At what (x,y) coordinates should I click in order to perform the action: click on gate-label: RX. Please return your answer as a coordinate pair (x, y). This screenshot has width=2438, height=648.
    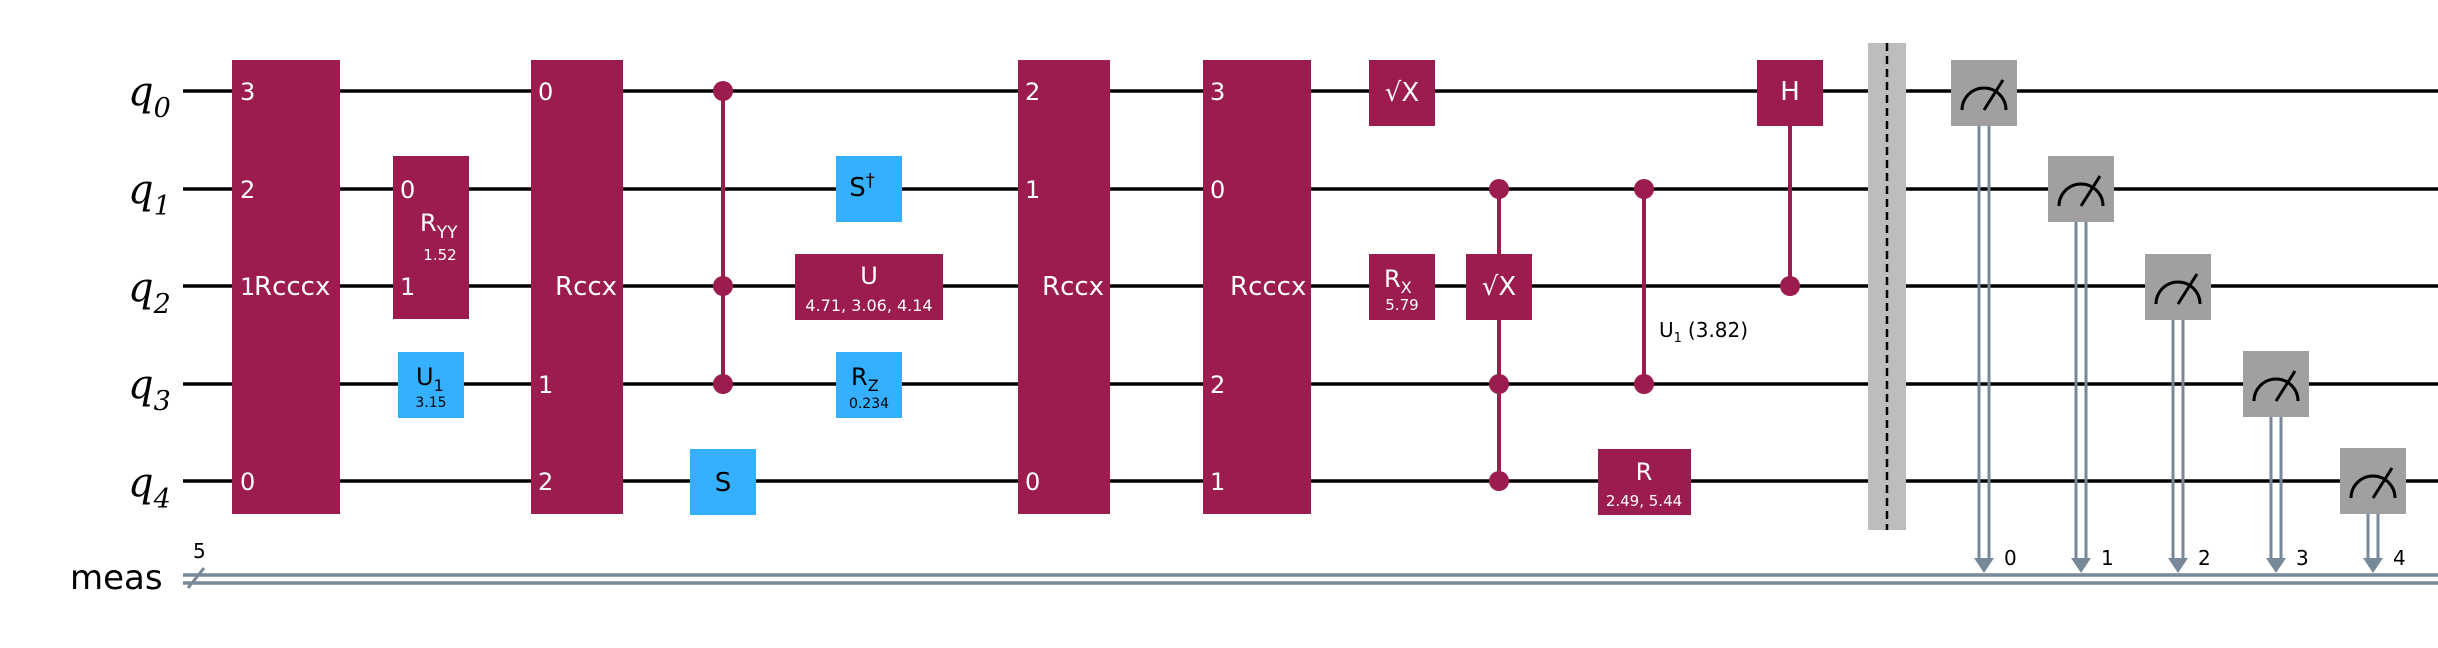
    Looking at the image, I should click on (1398, 281).